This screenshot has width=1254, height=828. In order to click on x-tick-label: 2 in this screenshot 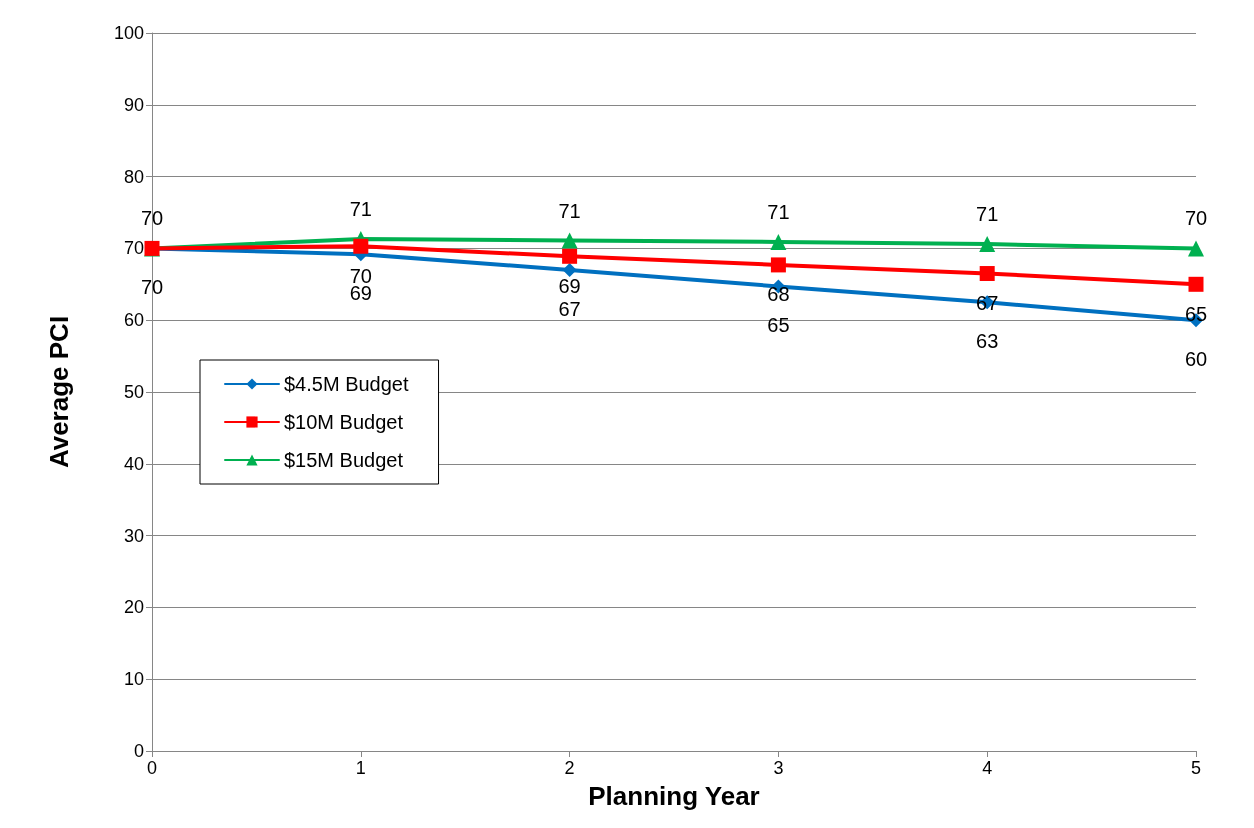, I will do `click(569, 768)`.